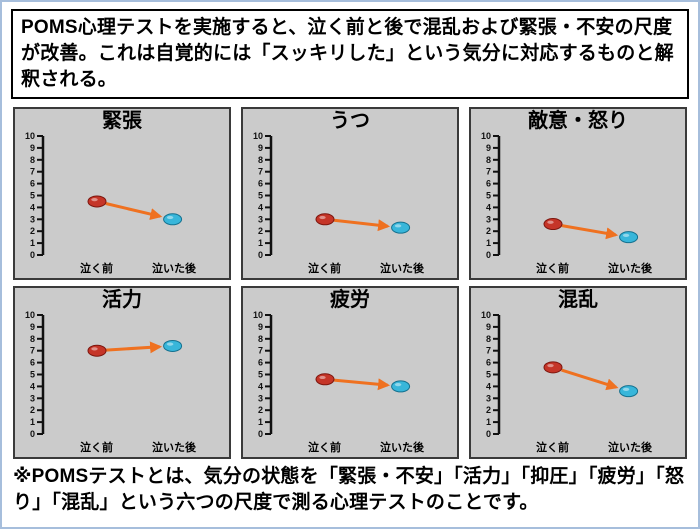  I want to click on chart-panel-tension: 緊張 0 1 2 3 4 5 6 7 8 9 10 泣く前 泣いた後, so click(122, 194).